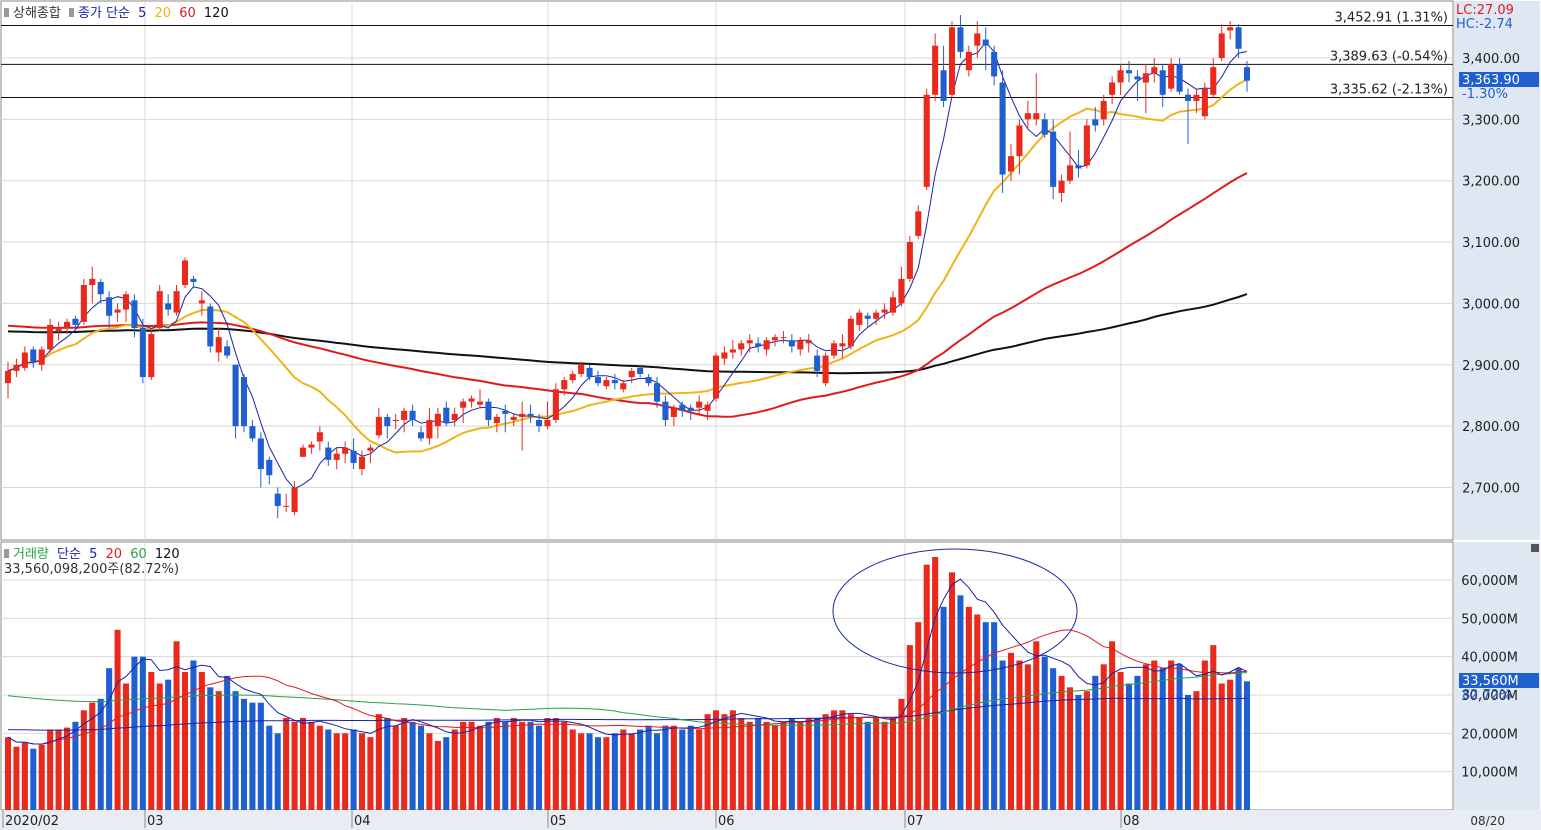 Image resolution: width=1541 pixels, height=830 pixels. What do you see at coordinates (1489, 581) in the screenshot?
I see `volume-y-tick: 60,000M` at bounding box center [1489, 581].